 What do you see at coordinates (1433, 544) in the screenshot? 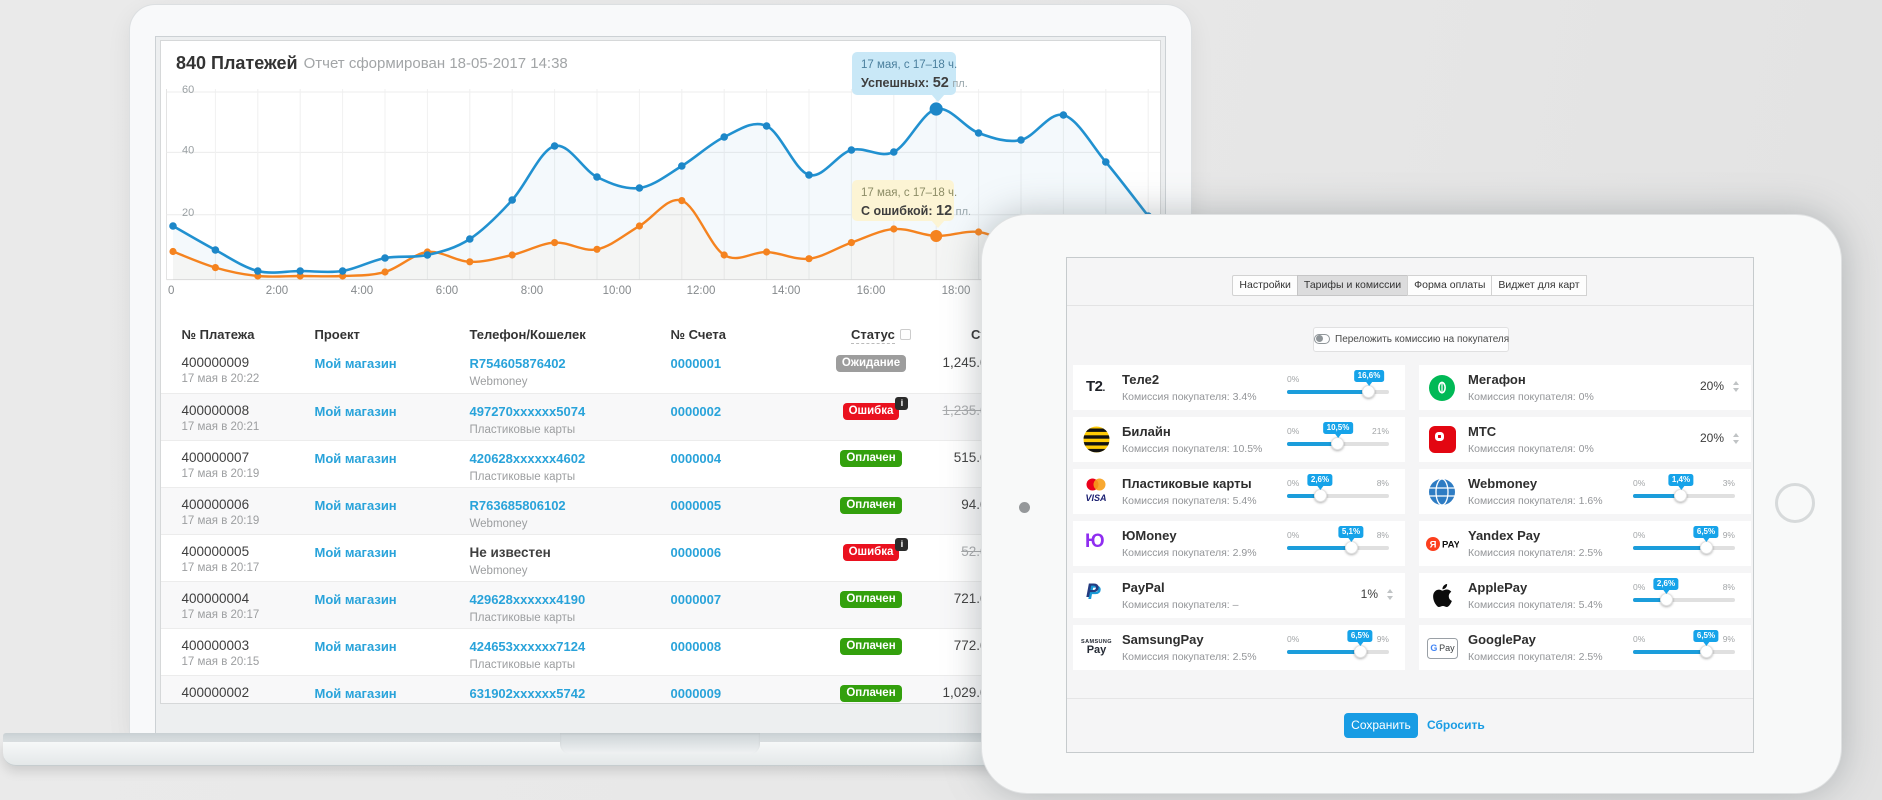
I see `svg-text: Я` at bounding box center [1433, 544].